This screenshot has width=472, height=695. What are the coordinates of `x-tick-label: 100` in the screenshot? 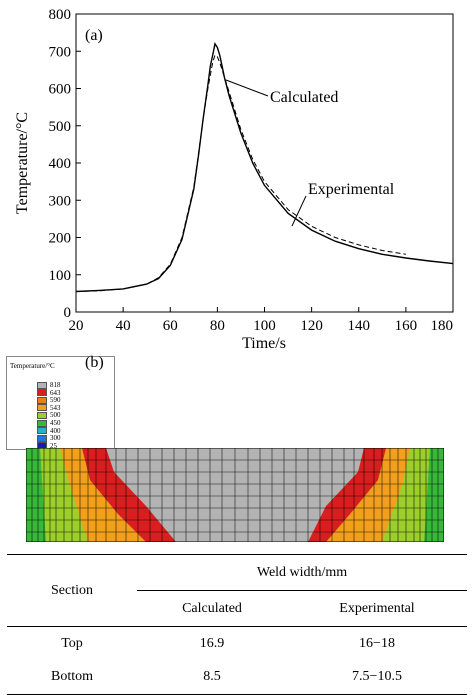 It's located at (264, 326).